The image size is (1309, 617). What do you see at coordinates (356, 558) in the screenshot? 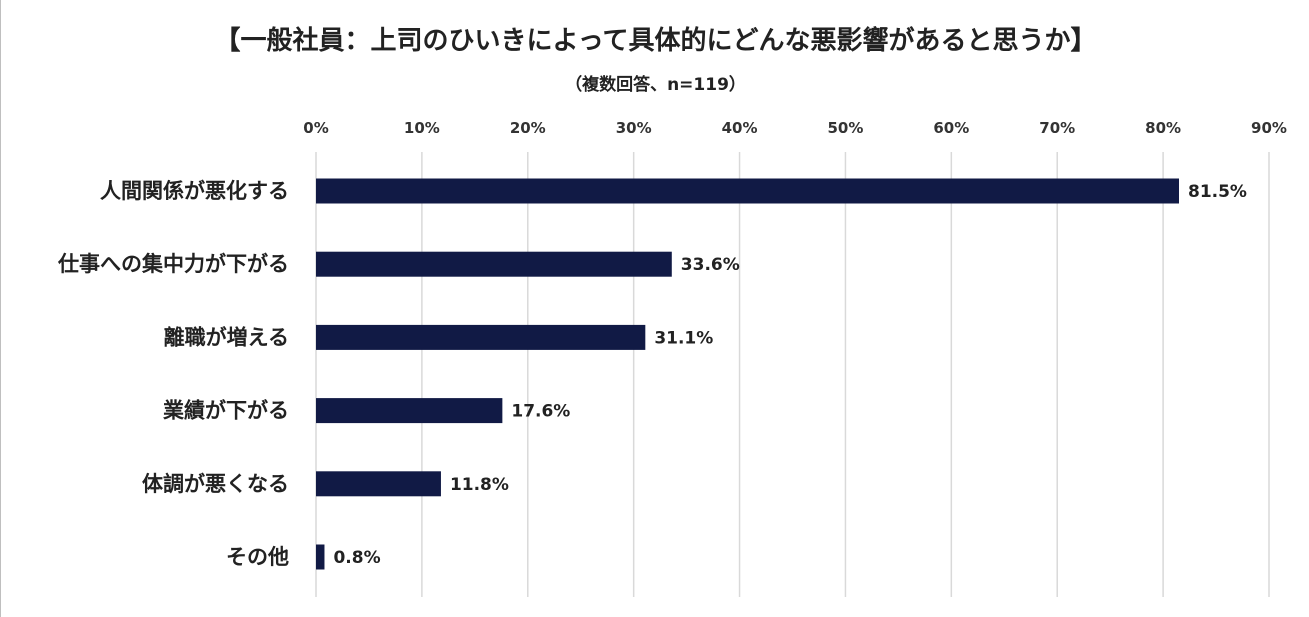
I see `value-label: 0.8%` at bounding box center [356, 558].